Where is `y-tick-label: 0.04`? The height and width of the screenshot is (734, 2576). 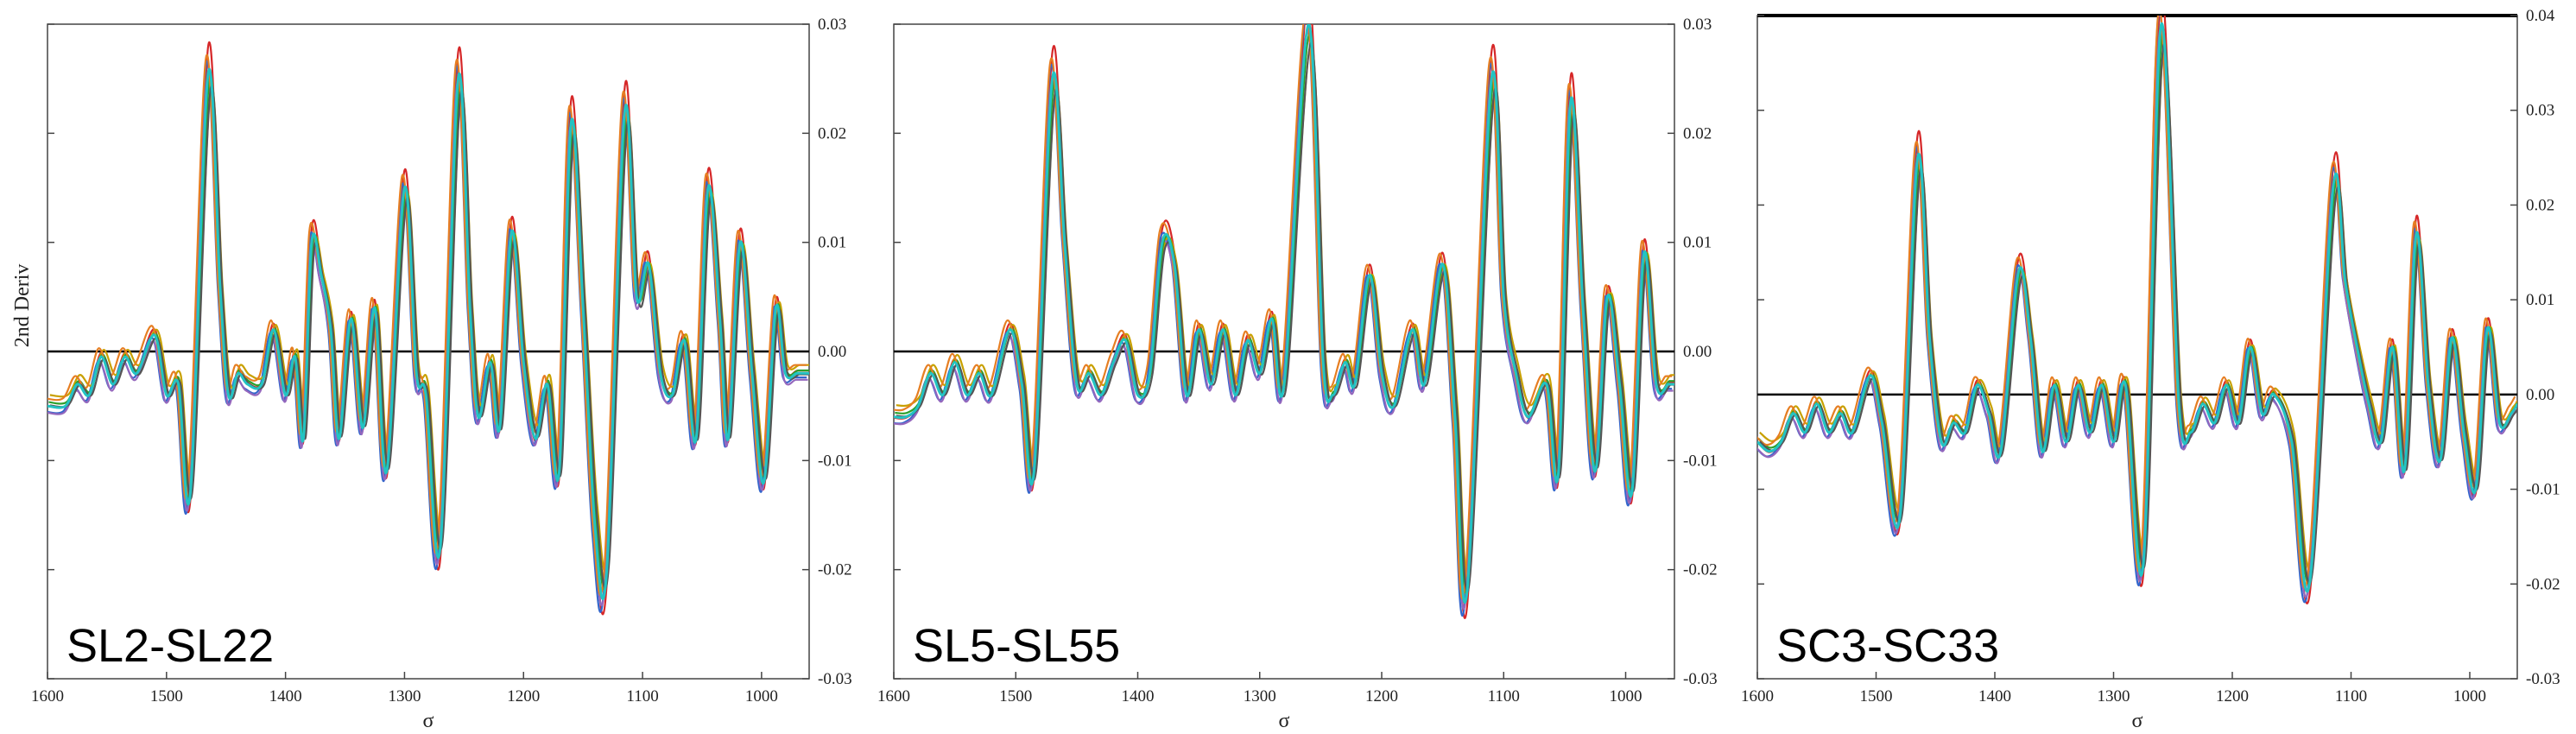
y-tick-label: 0.04 is located at coordinates (2540, 16).